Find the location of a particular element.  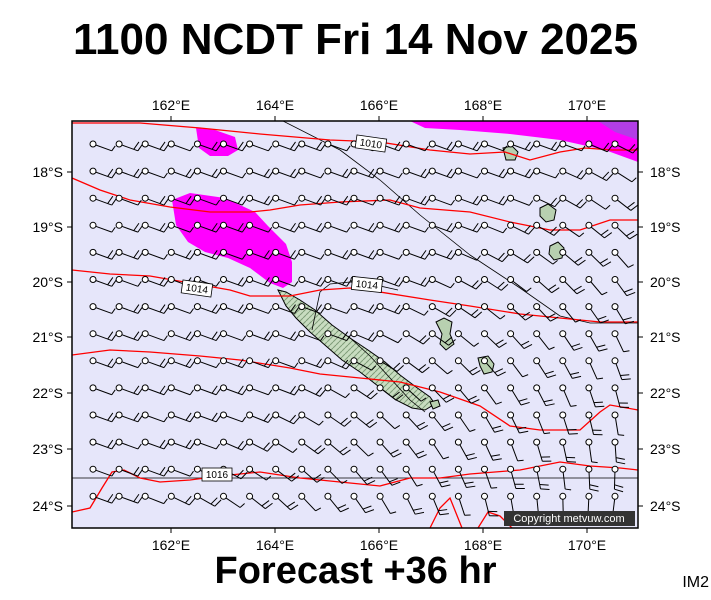

island-isle-of-pines is located at coordinates (435, 404).